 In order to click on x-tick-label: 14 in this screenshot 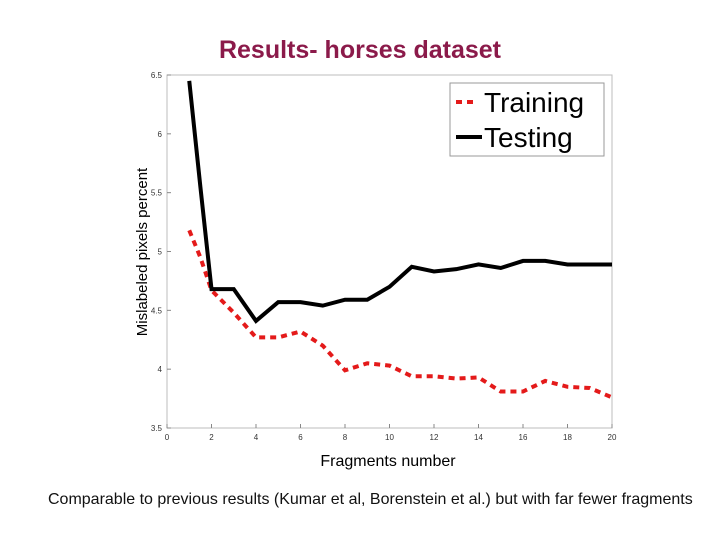, I will do `click(478, 437)`.